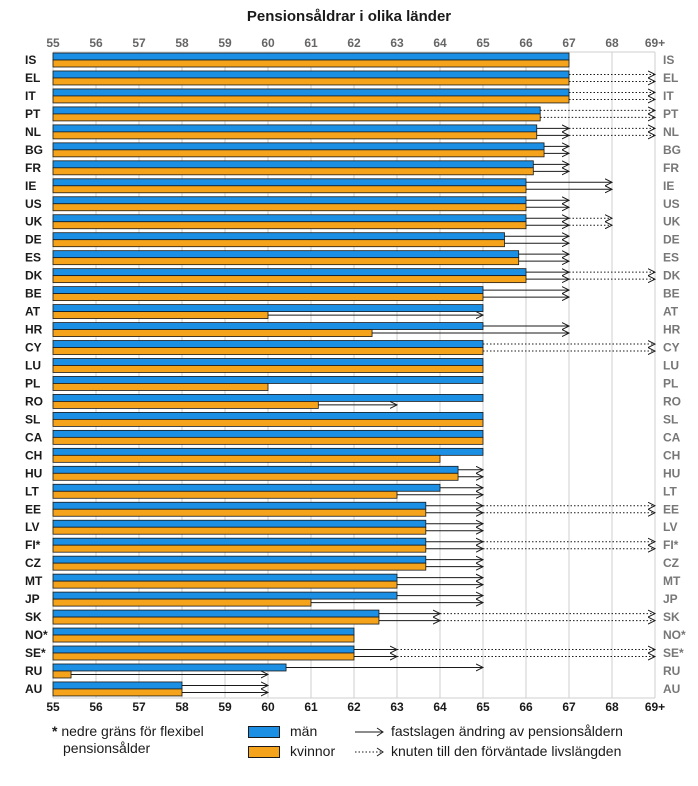  I want to click on category-label-left: DE, so click(33, 240).